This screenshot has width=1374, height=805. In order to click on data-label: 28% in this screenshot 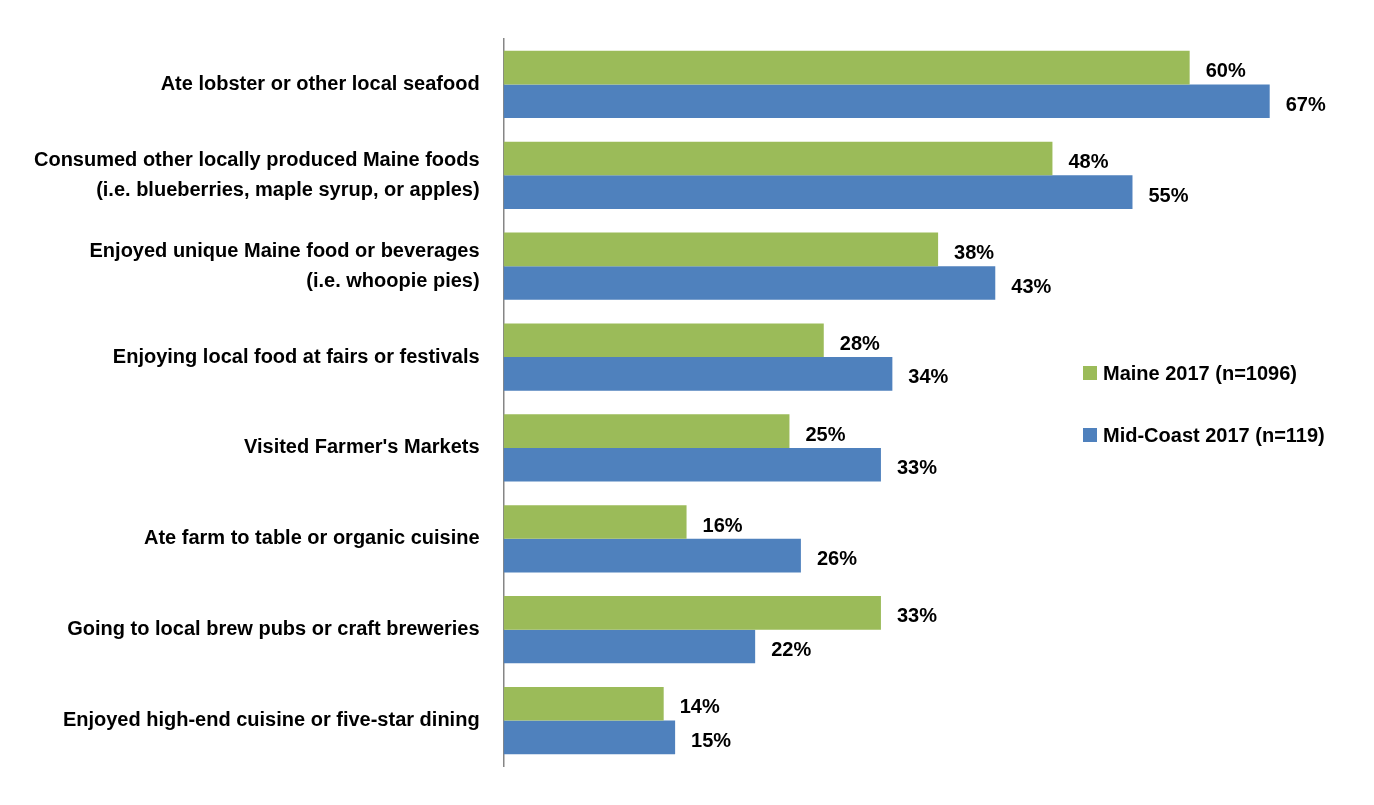, I will do `click(860, 342)`.